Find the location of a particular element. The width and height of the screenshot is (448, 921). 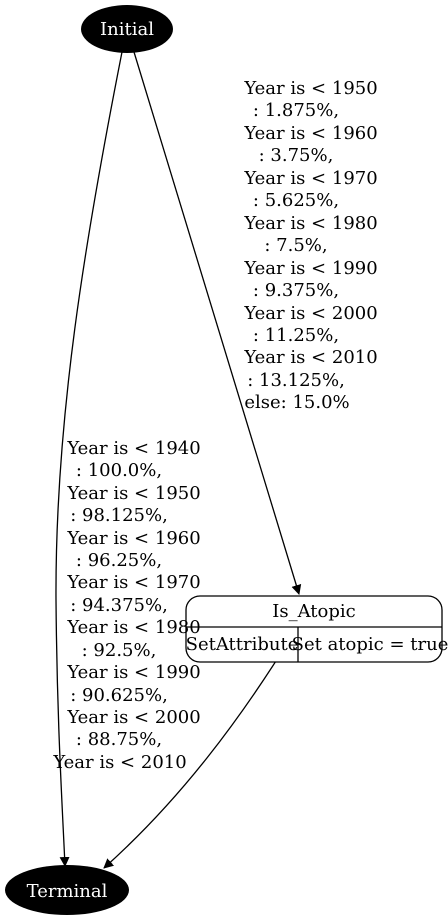

edge-label-line: Year is < 1940 is located at coordinates (133, 448).